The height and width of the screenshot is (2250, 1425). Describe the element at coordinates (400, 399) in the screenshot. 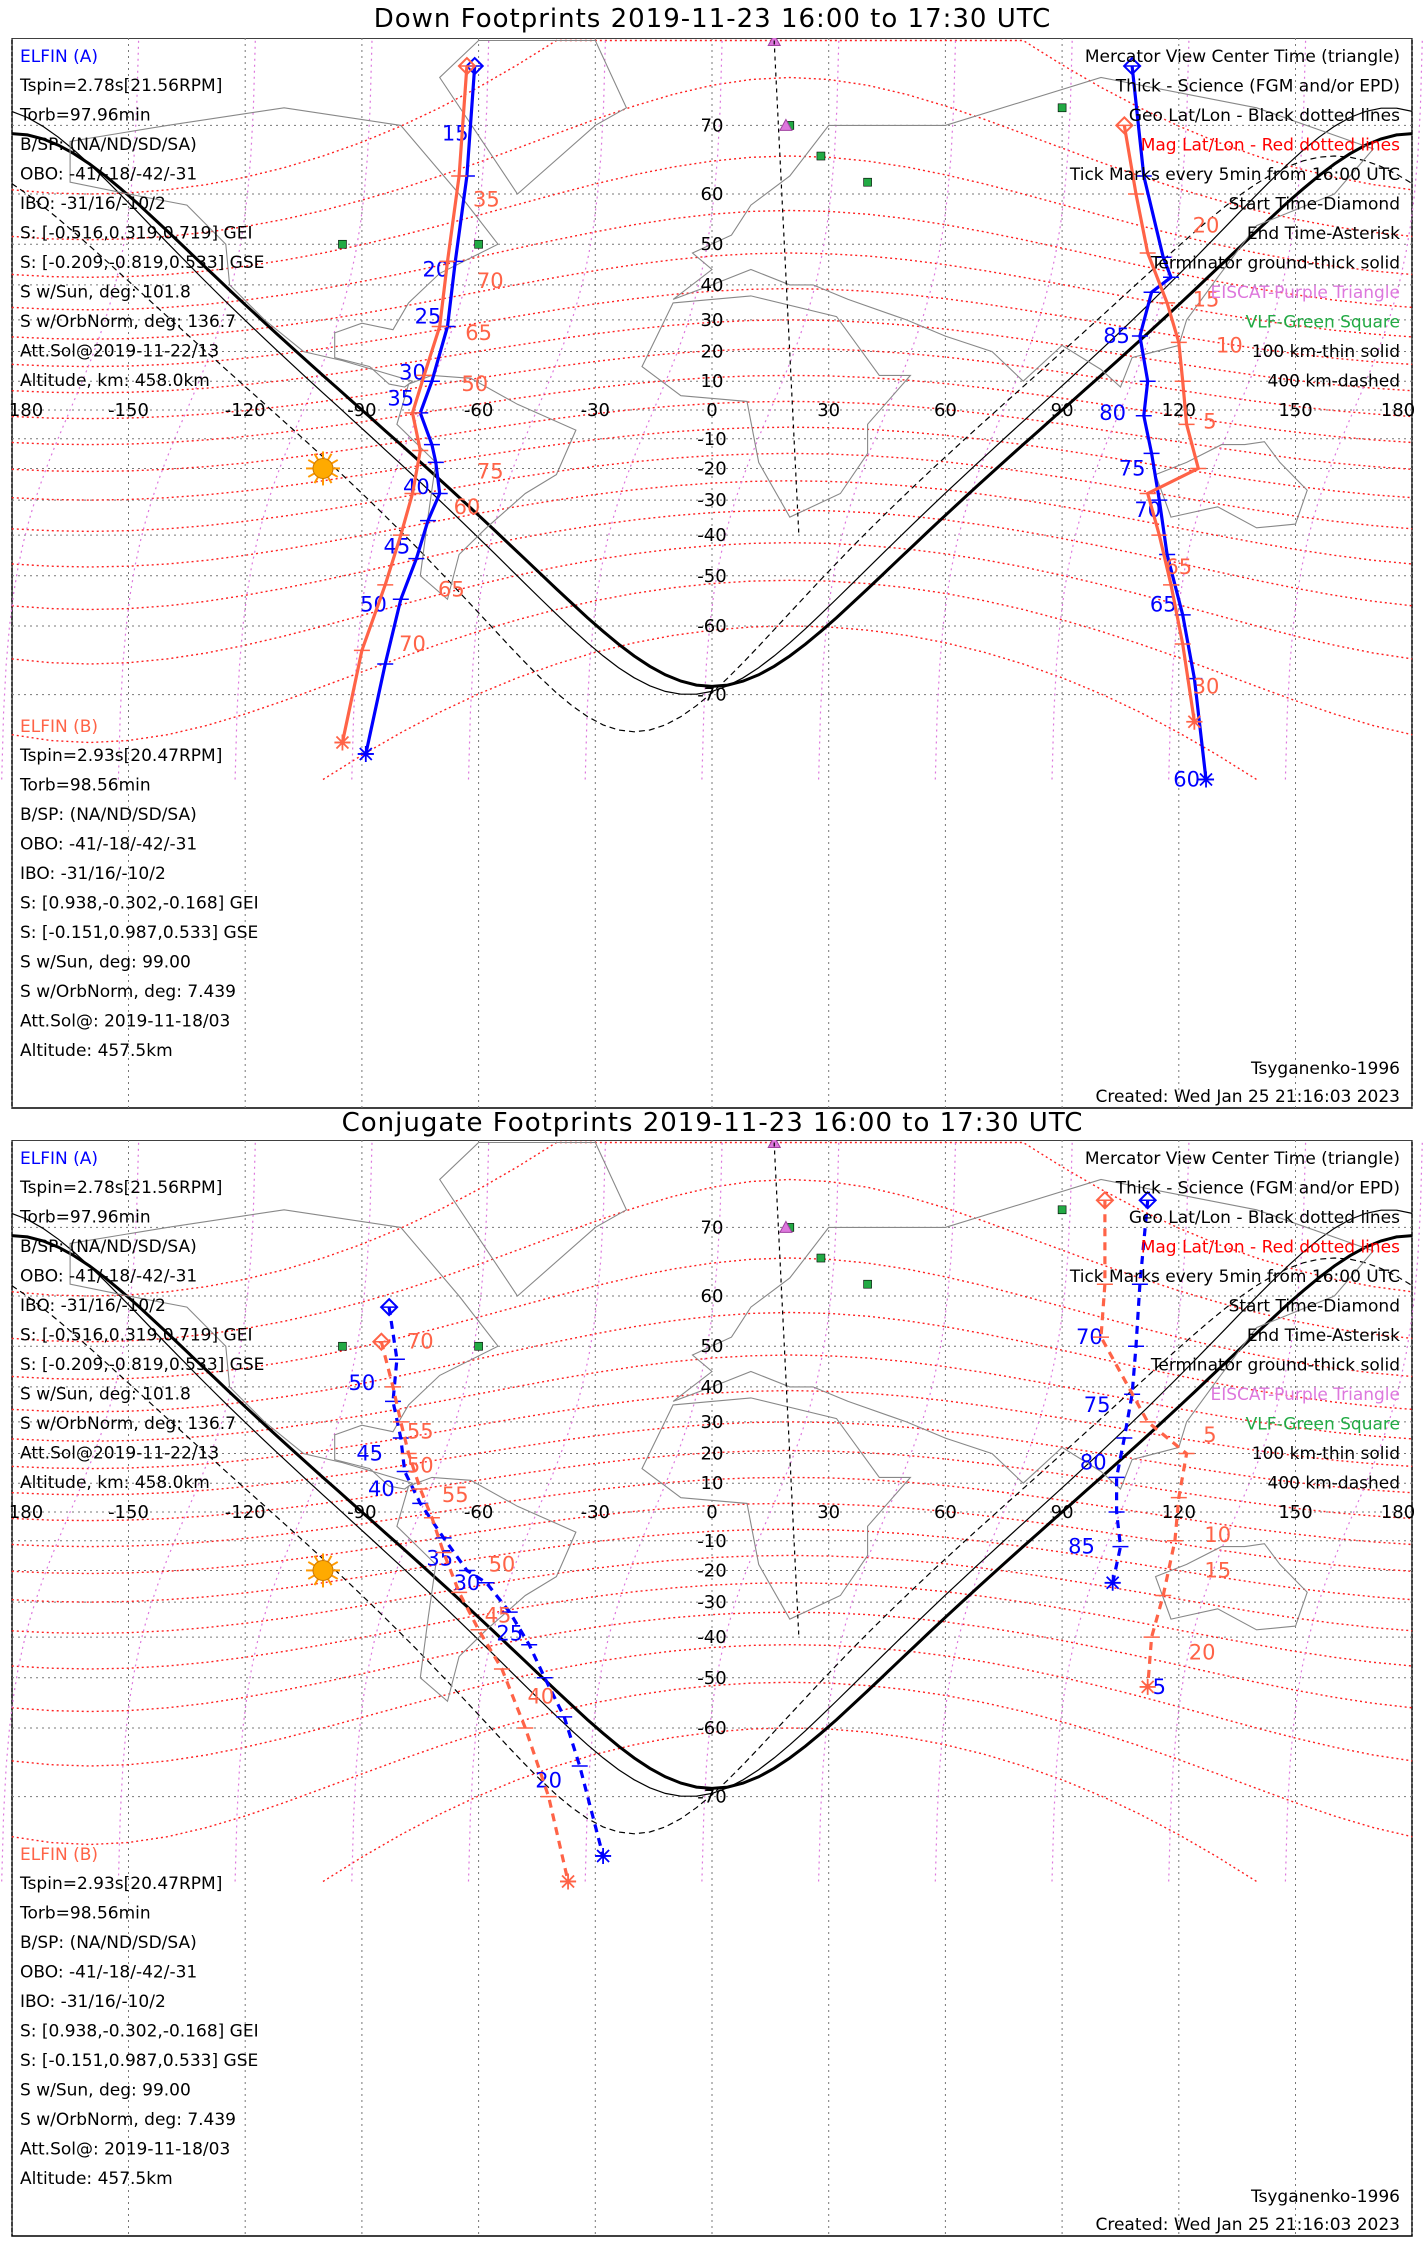

I see `track-tick-label: 35` at that location.